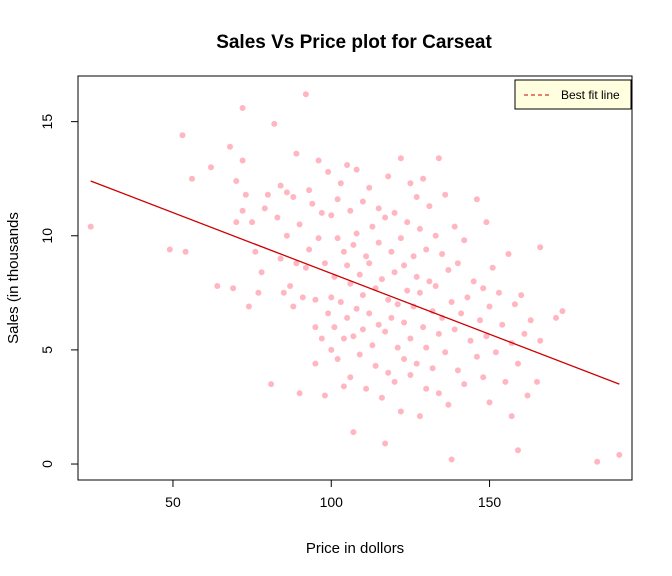 This screenshot has height=576, width=672. Describe the element at coordinates (355, 548) in the screenshot. I see `x-axis-label: Price in dollors` at that location.